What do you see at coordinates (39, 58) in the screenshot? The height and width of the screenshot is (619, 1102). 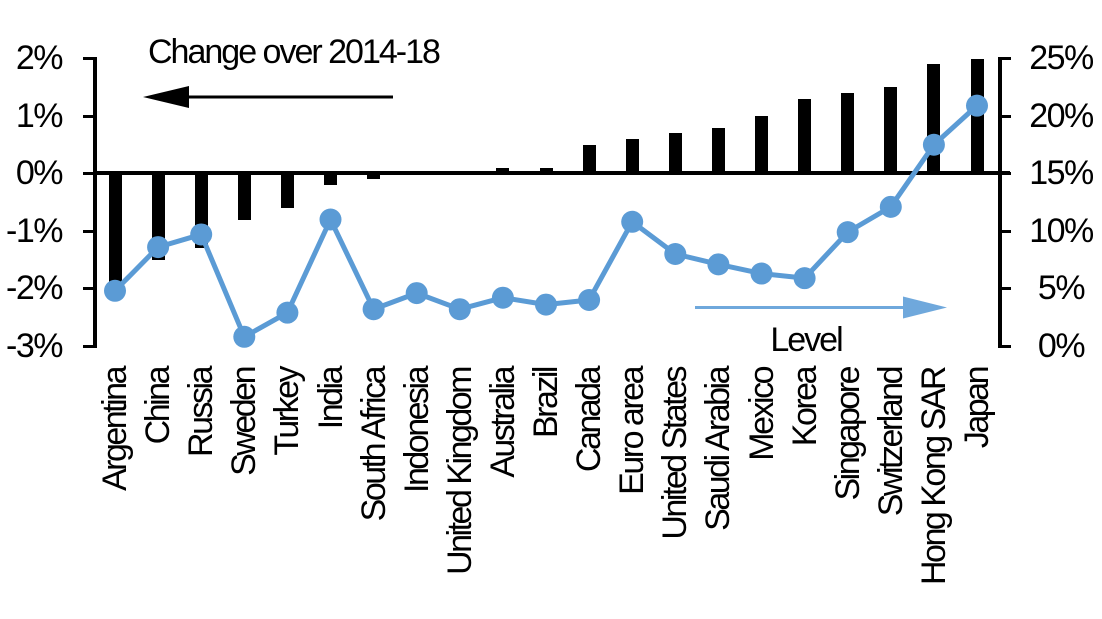 I see `left-axis-tick-label: 2%` at bounding box center [39, 58].